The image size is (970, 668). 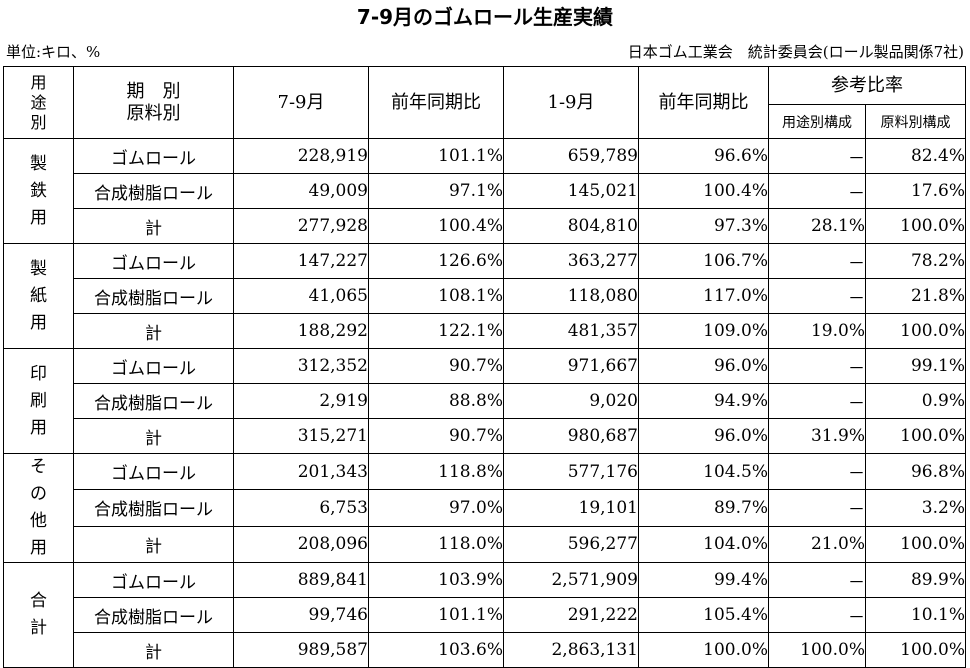 What do you see at coordinates (436, 226) in the screenshot?
I see `cell-quarter-yoy: 100.4%` at bounding box center [436, 226].